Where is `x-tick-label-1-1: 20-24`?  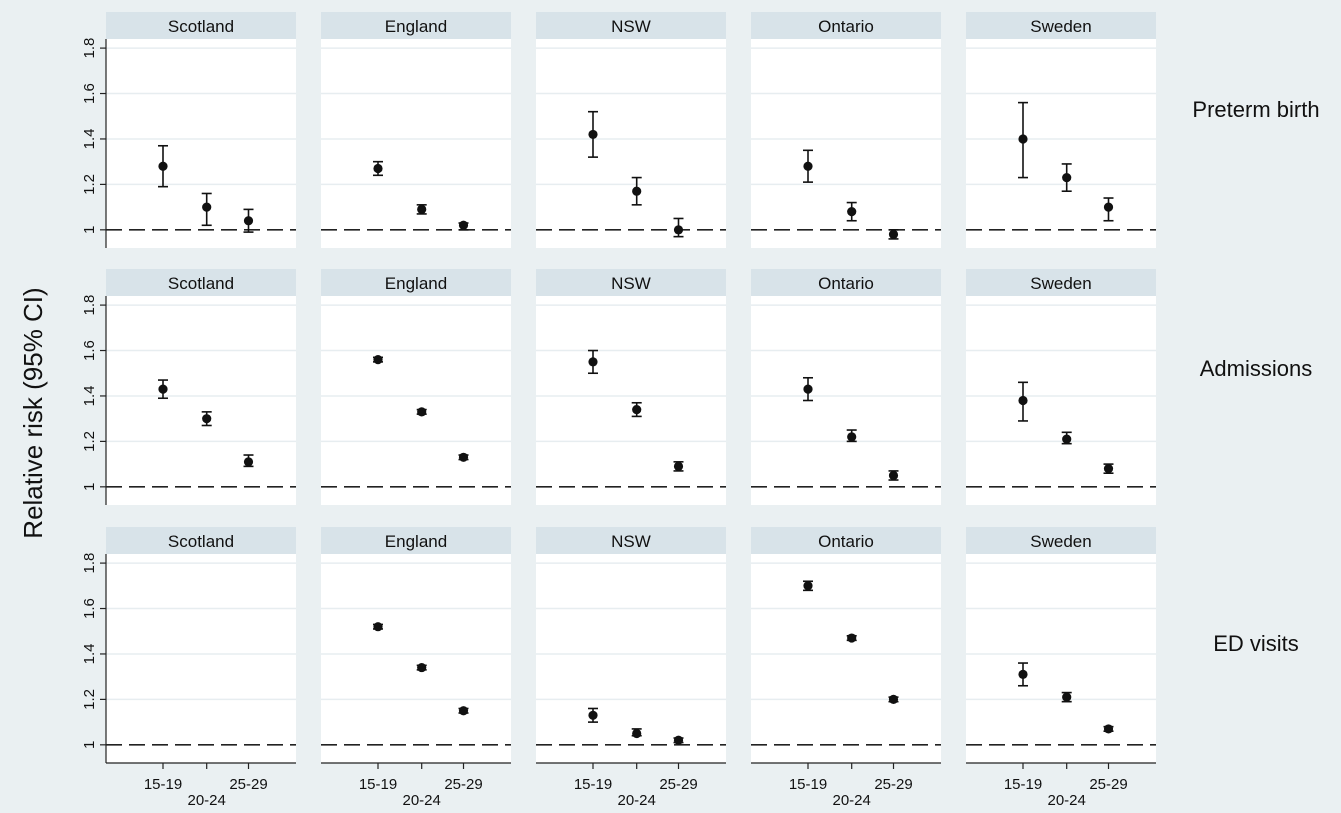 x-tick-label-1-1: 20-24 is located at coordinates (422, 800).